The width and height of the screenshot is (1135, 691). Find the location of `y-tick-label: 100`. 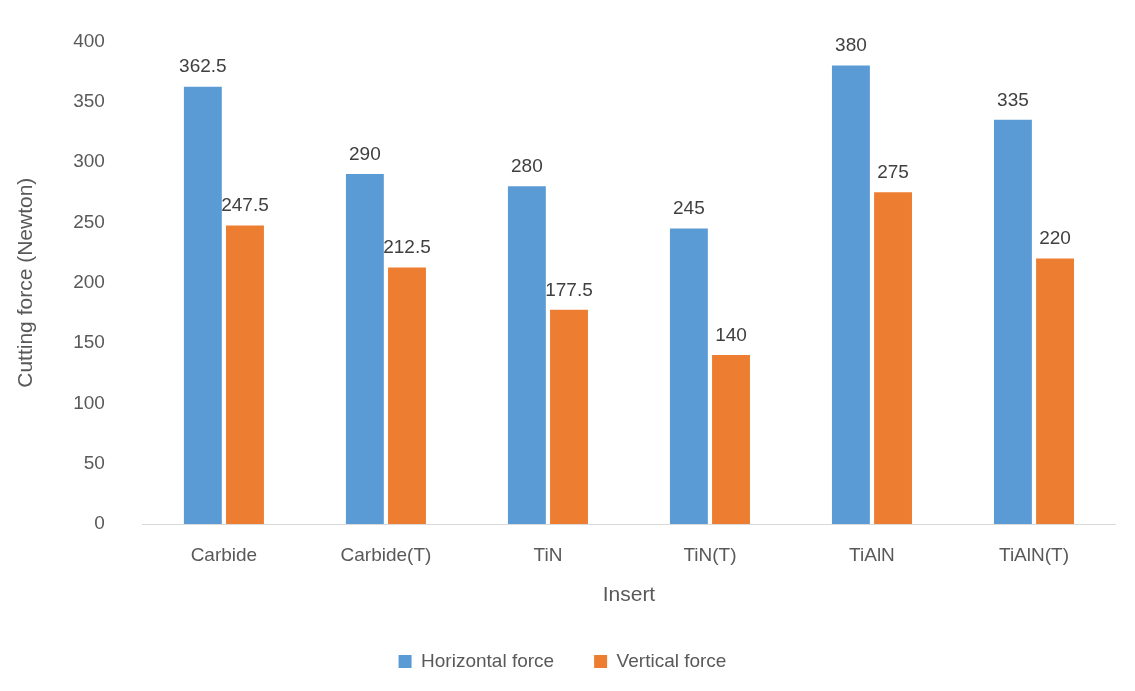

y-tick-label: 100 is located at coordinates (89, 402).